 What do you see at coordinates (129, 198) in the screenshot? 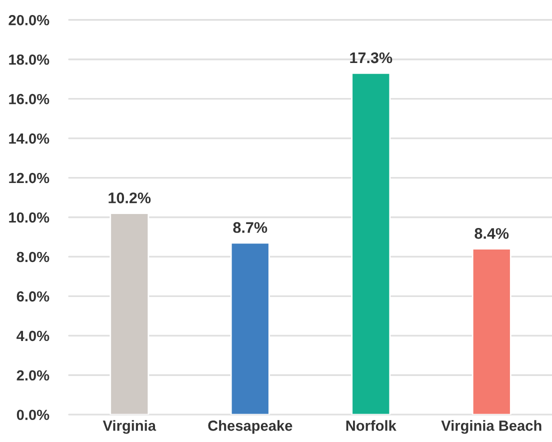
I see `data-label: 10.2%` at bounding box center [129, 198].